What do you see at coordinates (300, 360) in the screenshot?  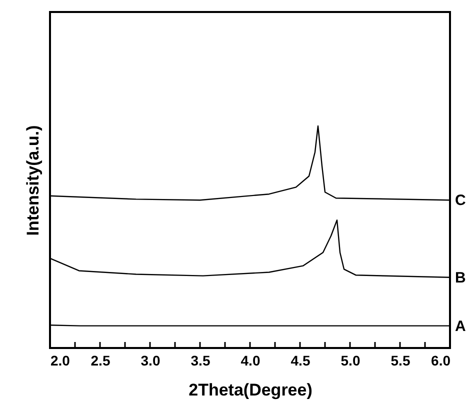 I see `x-tick-label: 4.5` at bounding box center [300, 360].